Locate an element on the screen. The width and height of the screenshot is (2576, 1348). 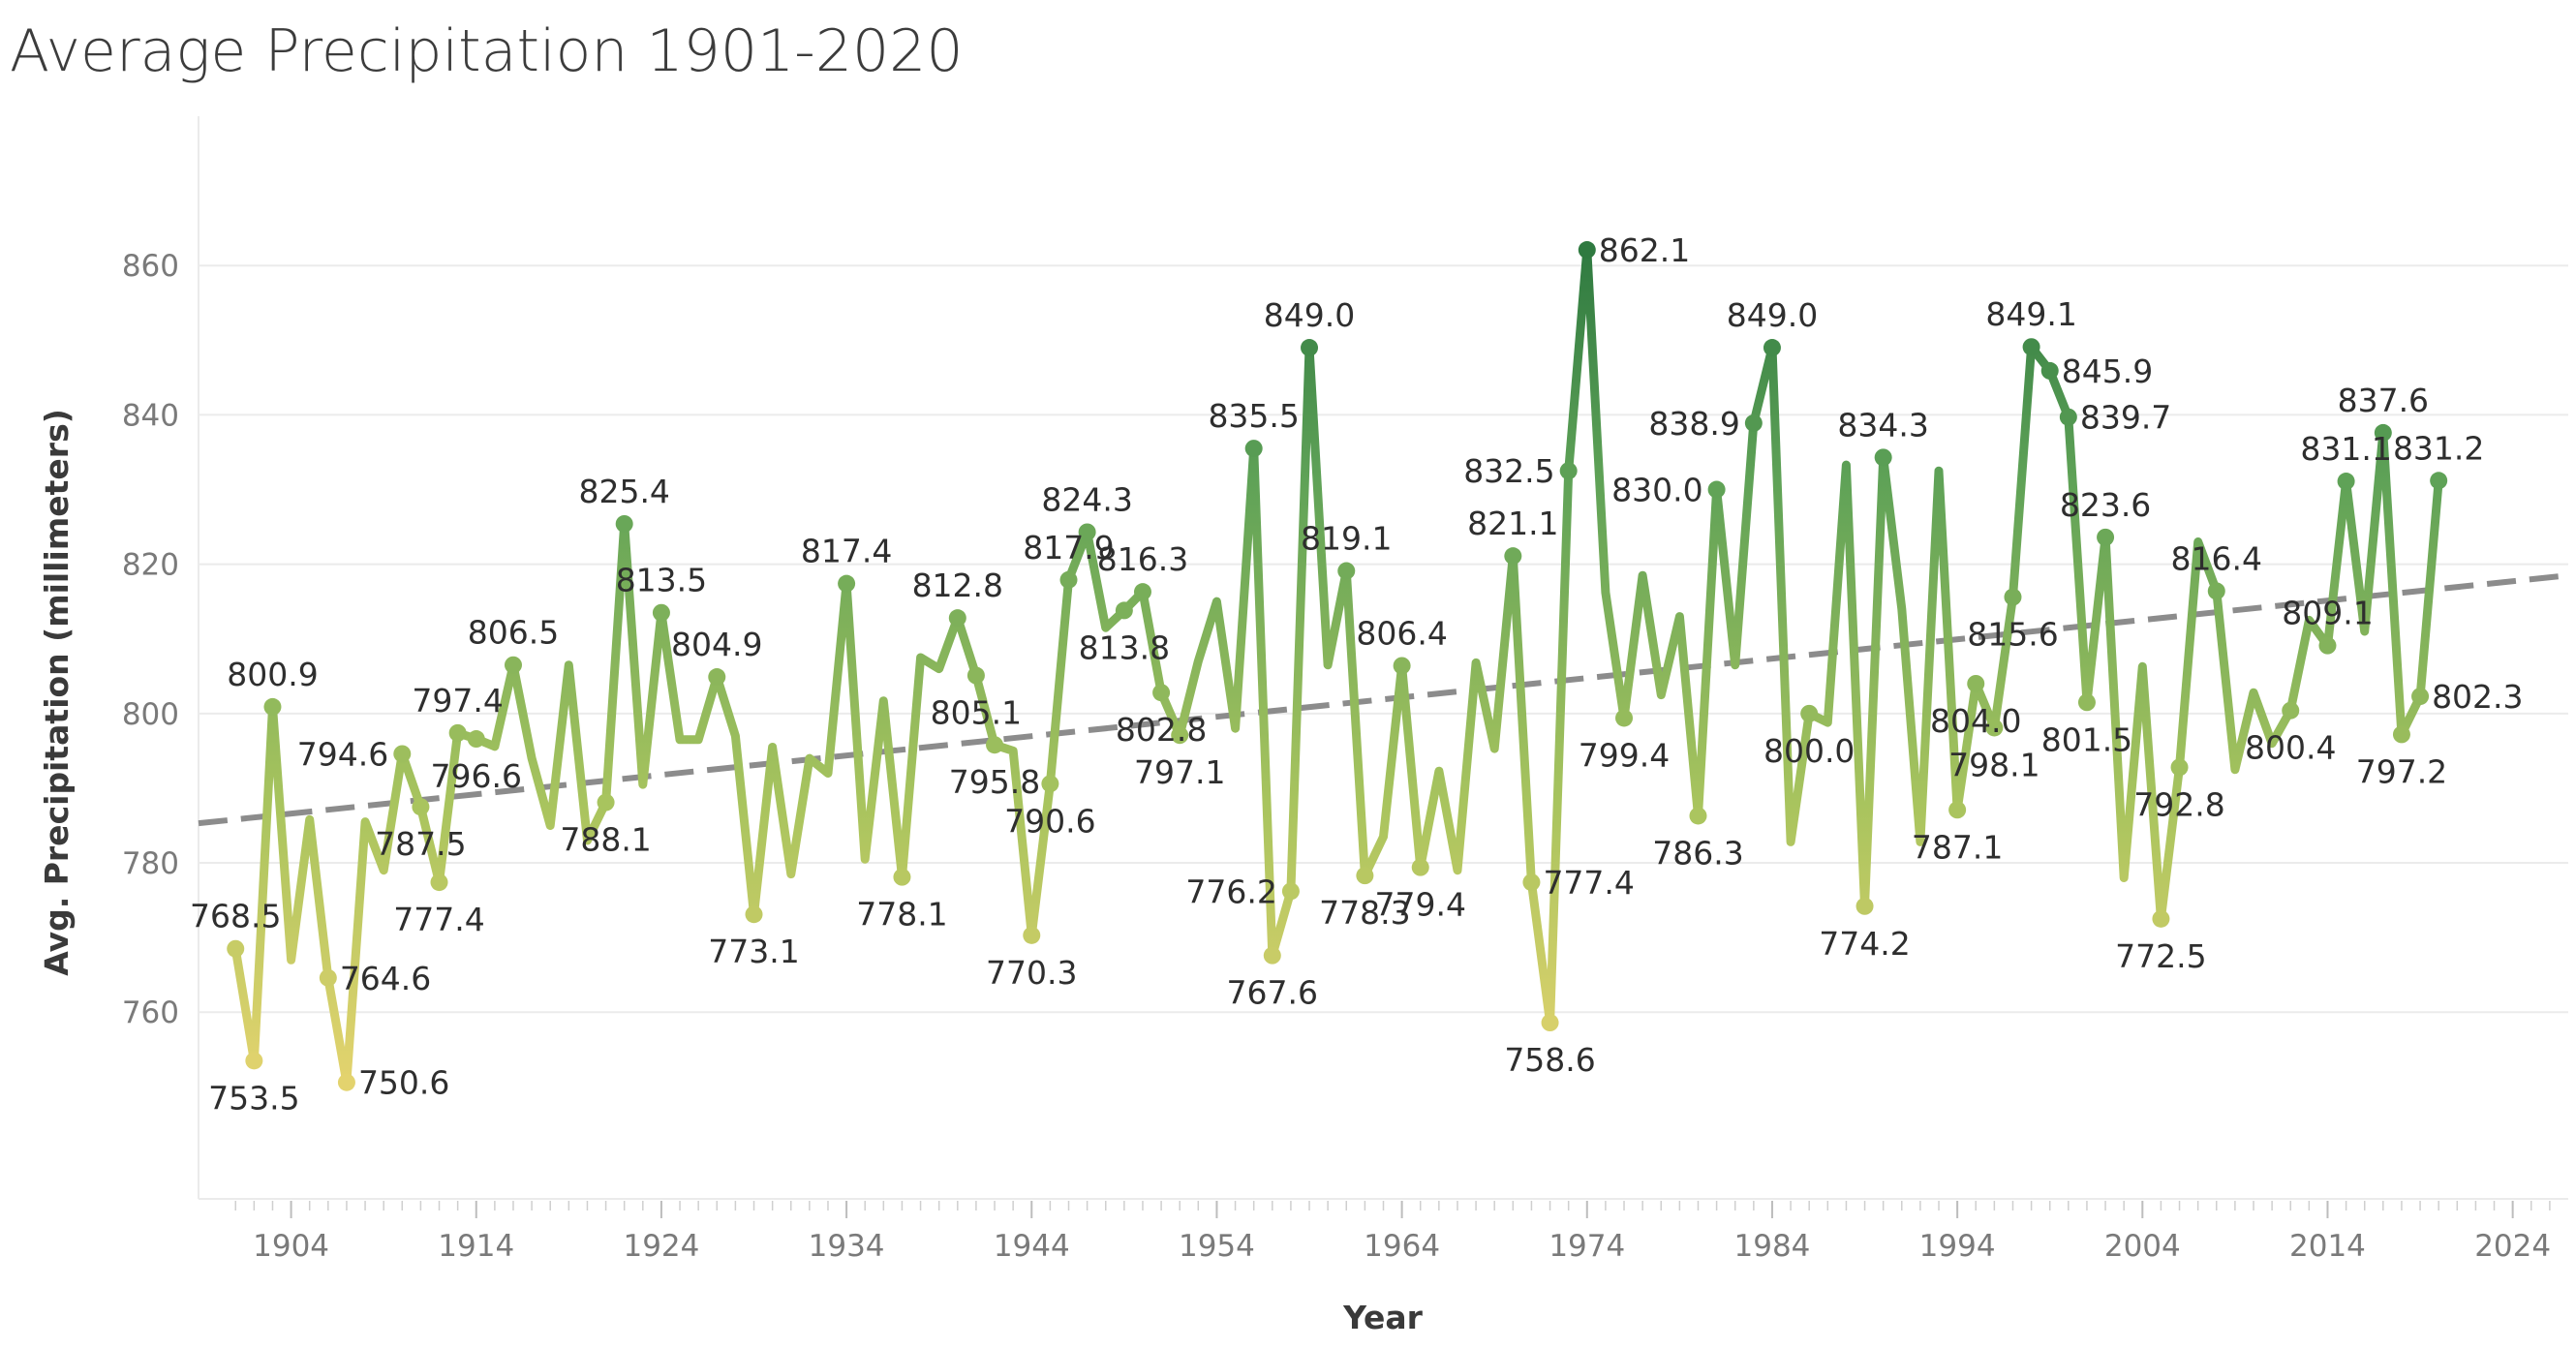
y-tick-label: 760 is located at coordinates (150, 1013).